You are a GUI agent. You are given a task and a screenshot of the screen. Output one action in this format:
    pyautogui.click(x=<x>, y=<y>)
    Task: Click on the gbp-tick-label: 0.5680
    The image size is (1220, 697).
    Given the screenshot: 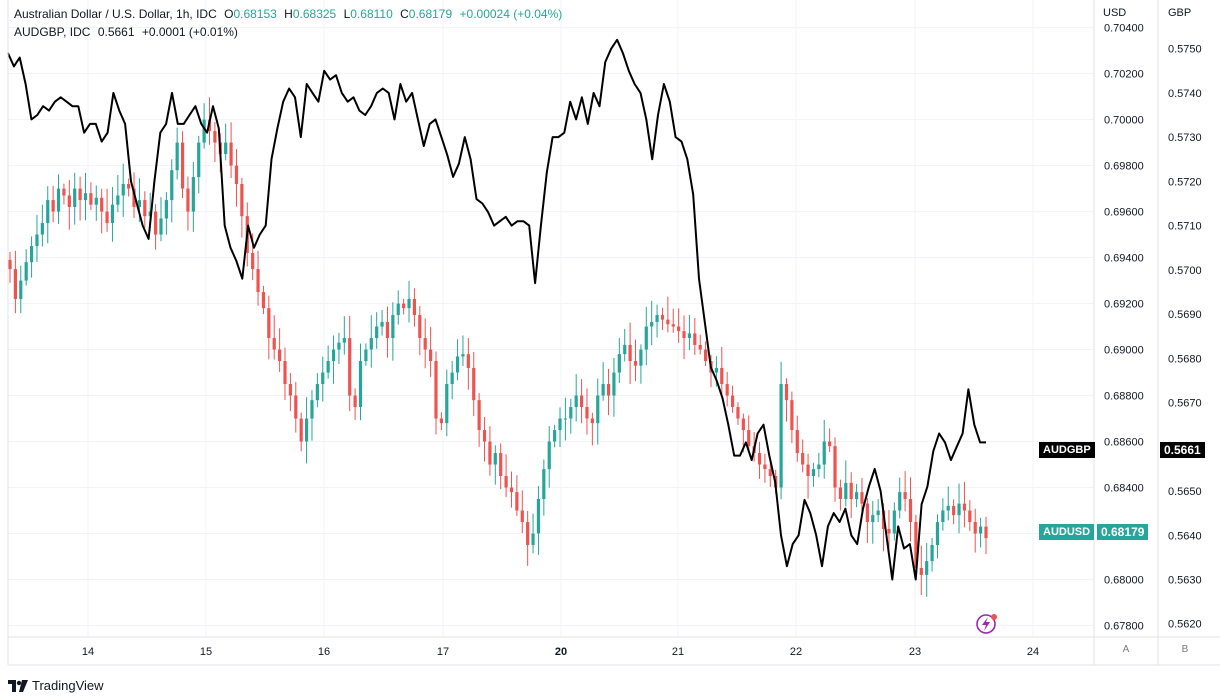 What is the action you would take?
    pyautogui.click(x=1185, y=359)
    